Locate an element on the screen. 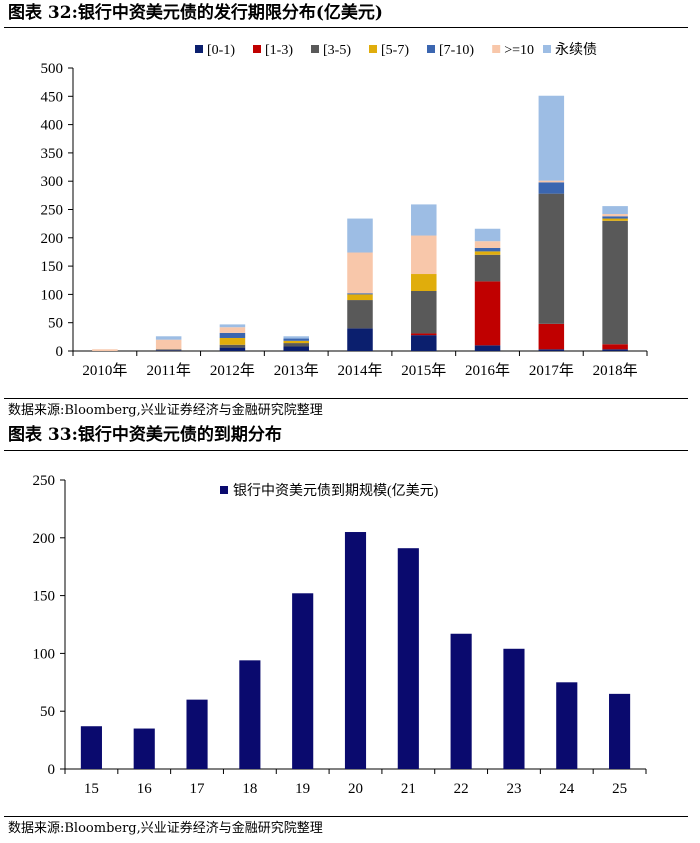  y-tick-label: 100 is located at coordinates (52, 295).